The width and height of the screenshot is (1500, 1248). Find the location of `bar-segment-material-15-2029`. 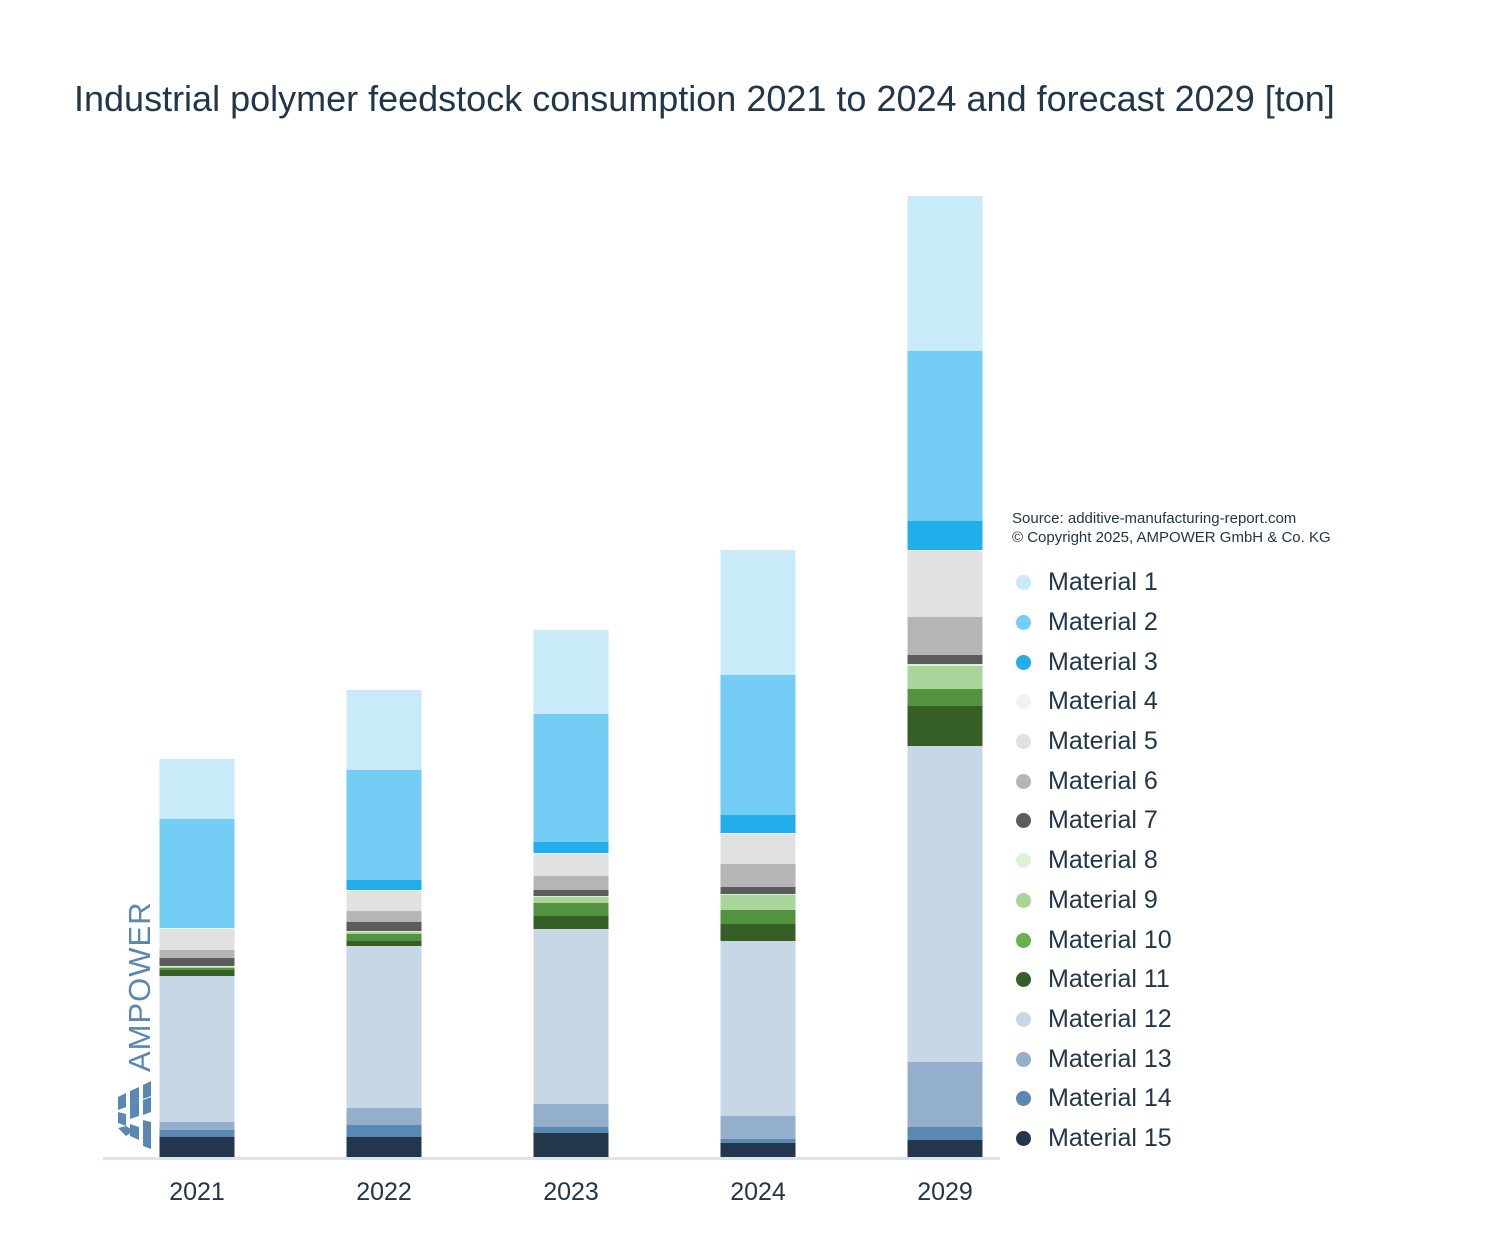

bar-segment-material-15-2029 is located at coordinates (945, 1148).